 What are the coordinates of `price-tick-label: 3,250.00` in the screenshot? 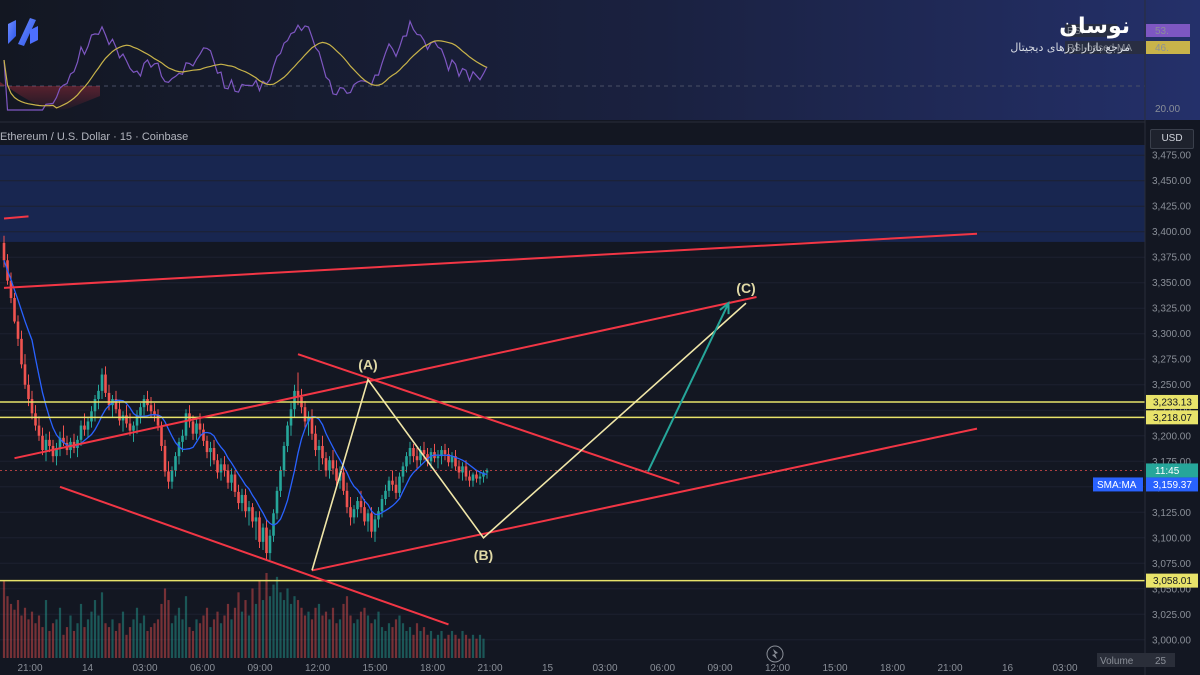 It's located at (1171, 385).